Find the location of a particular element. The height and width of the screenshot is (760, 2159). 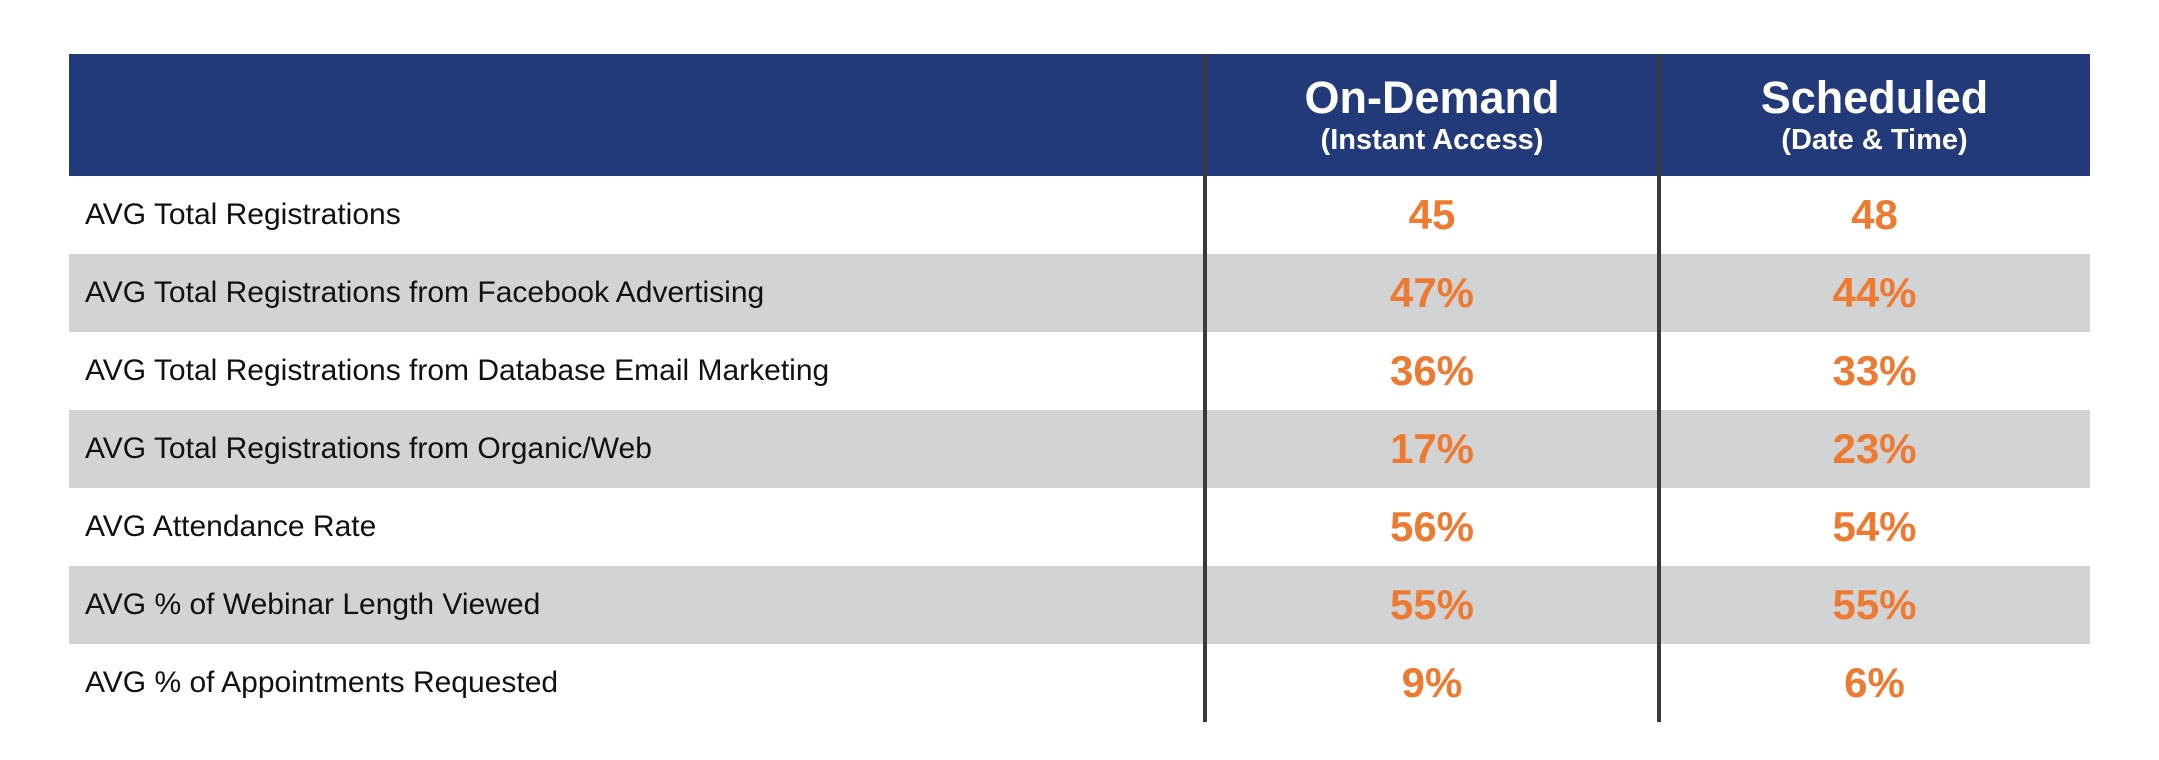

value-scheduled: 55% is located at coordinates (1874, 605).